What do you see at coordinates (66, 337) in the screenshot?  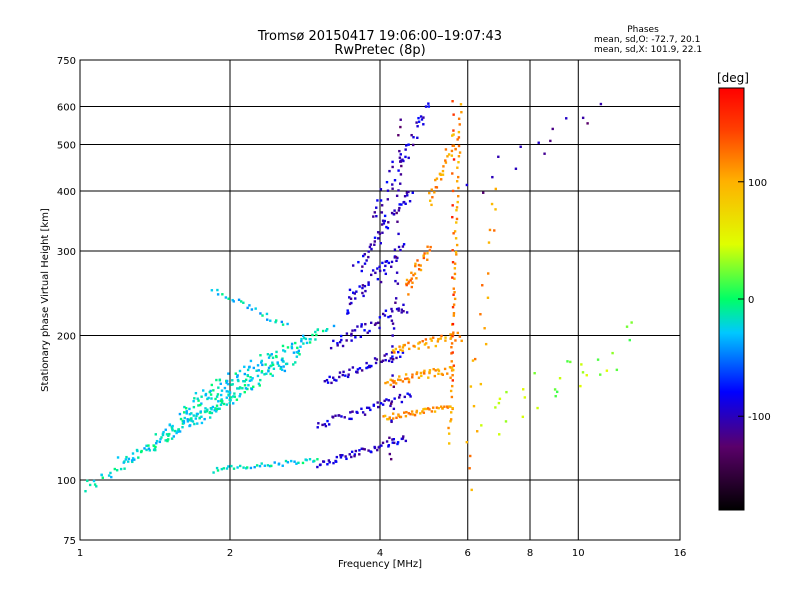 I see `y-tick-label: 200` at bounding box center [66, 337].